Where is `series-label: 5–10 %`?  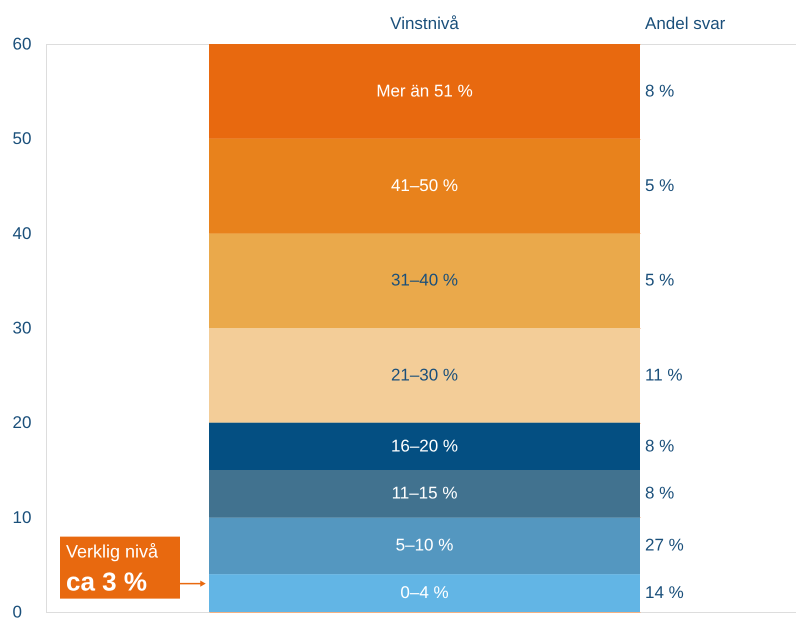
series-label: 5–10 % is located at coordinates (425, 545).